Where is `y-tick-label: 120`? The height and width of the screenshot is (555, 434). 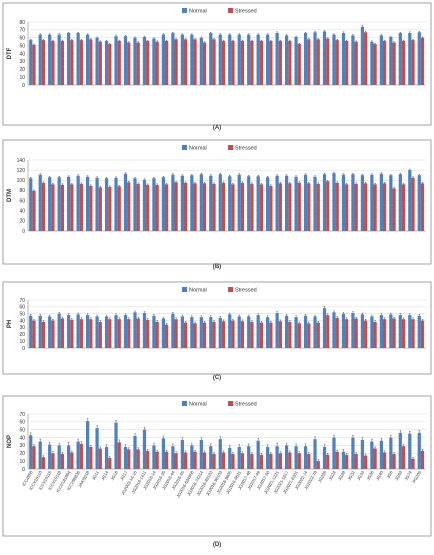
y-tick-label: 120 is located at coordinates (21, 171).